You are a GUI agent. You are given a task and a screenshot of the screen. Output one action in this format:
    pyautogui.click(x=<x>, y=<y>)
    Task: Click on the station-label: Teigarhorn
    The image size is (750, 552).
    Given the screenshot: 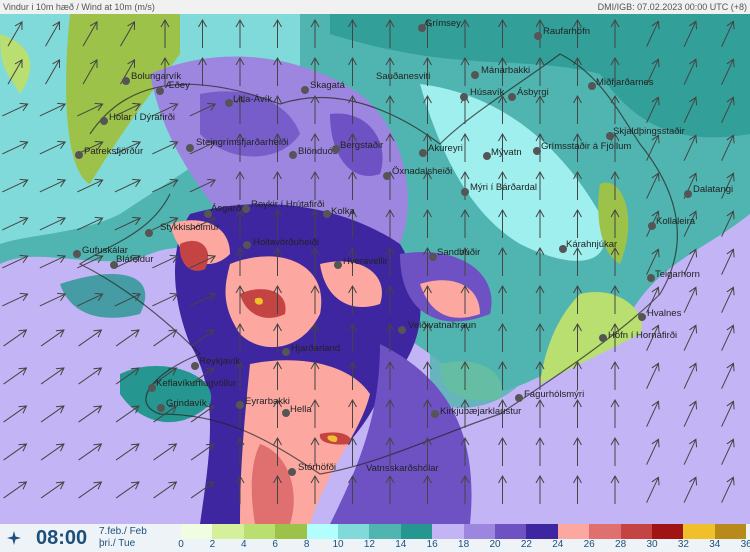 What is the action you would take?
    pyautogui.click(x=677, y=274)
    